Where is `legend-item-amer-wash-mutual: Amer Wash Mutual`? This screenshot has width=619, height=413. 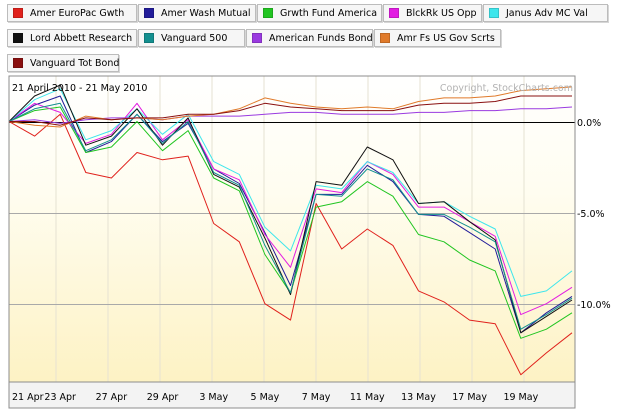
legend-item-amer-wash-mutual: Amer Wash Mutual is located at coordinates (197, 13).